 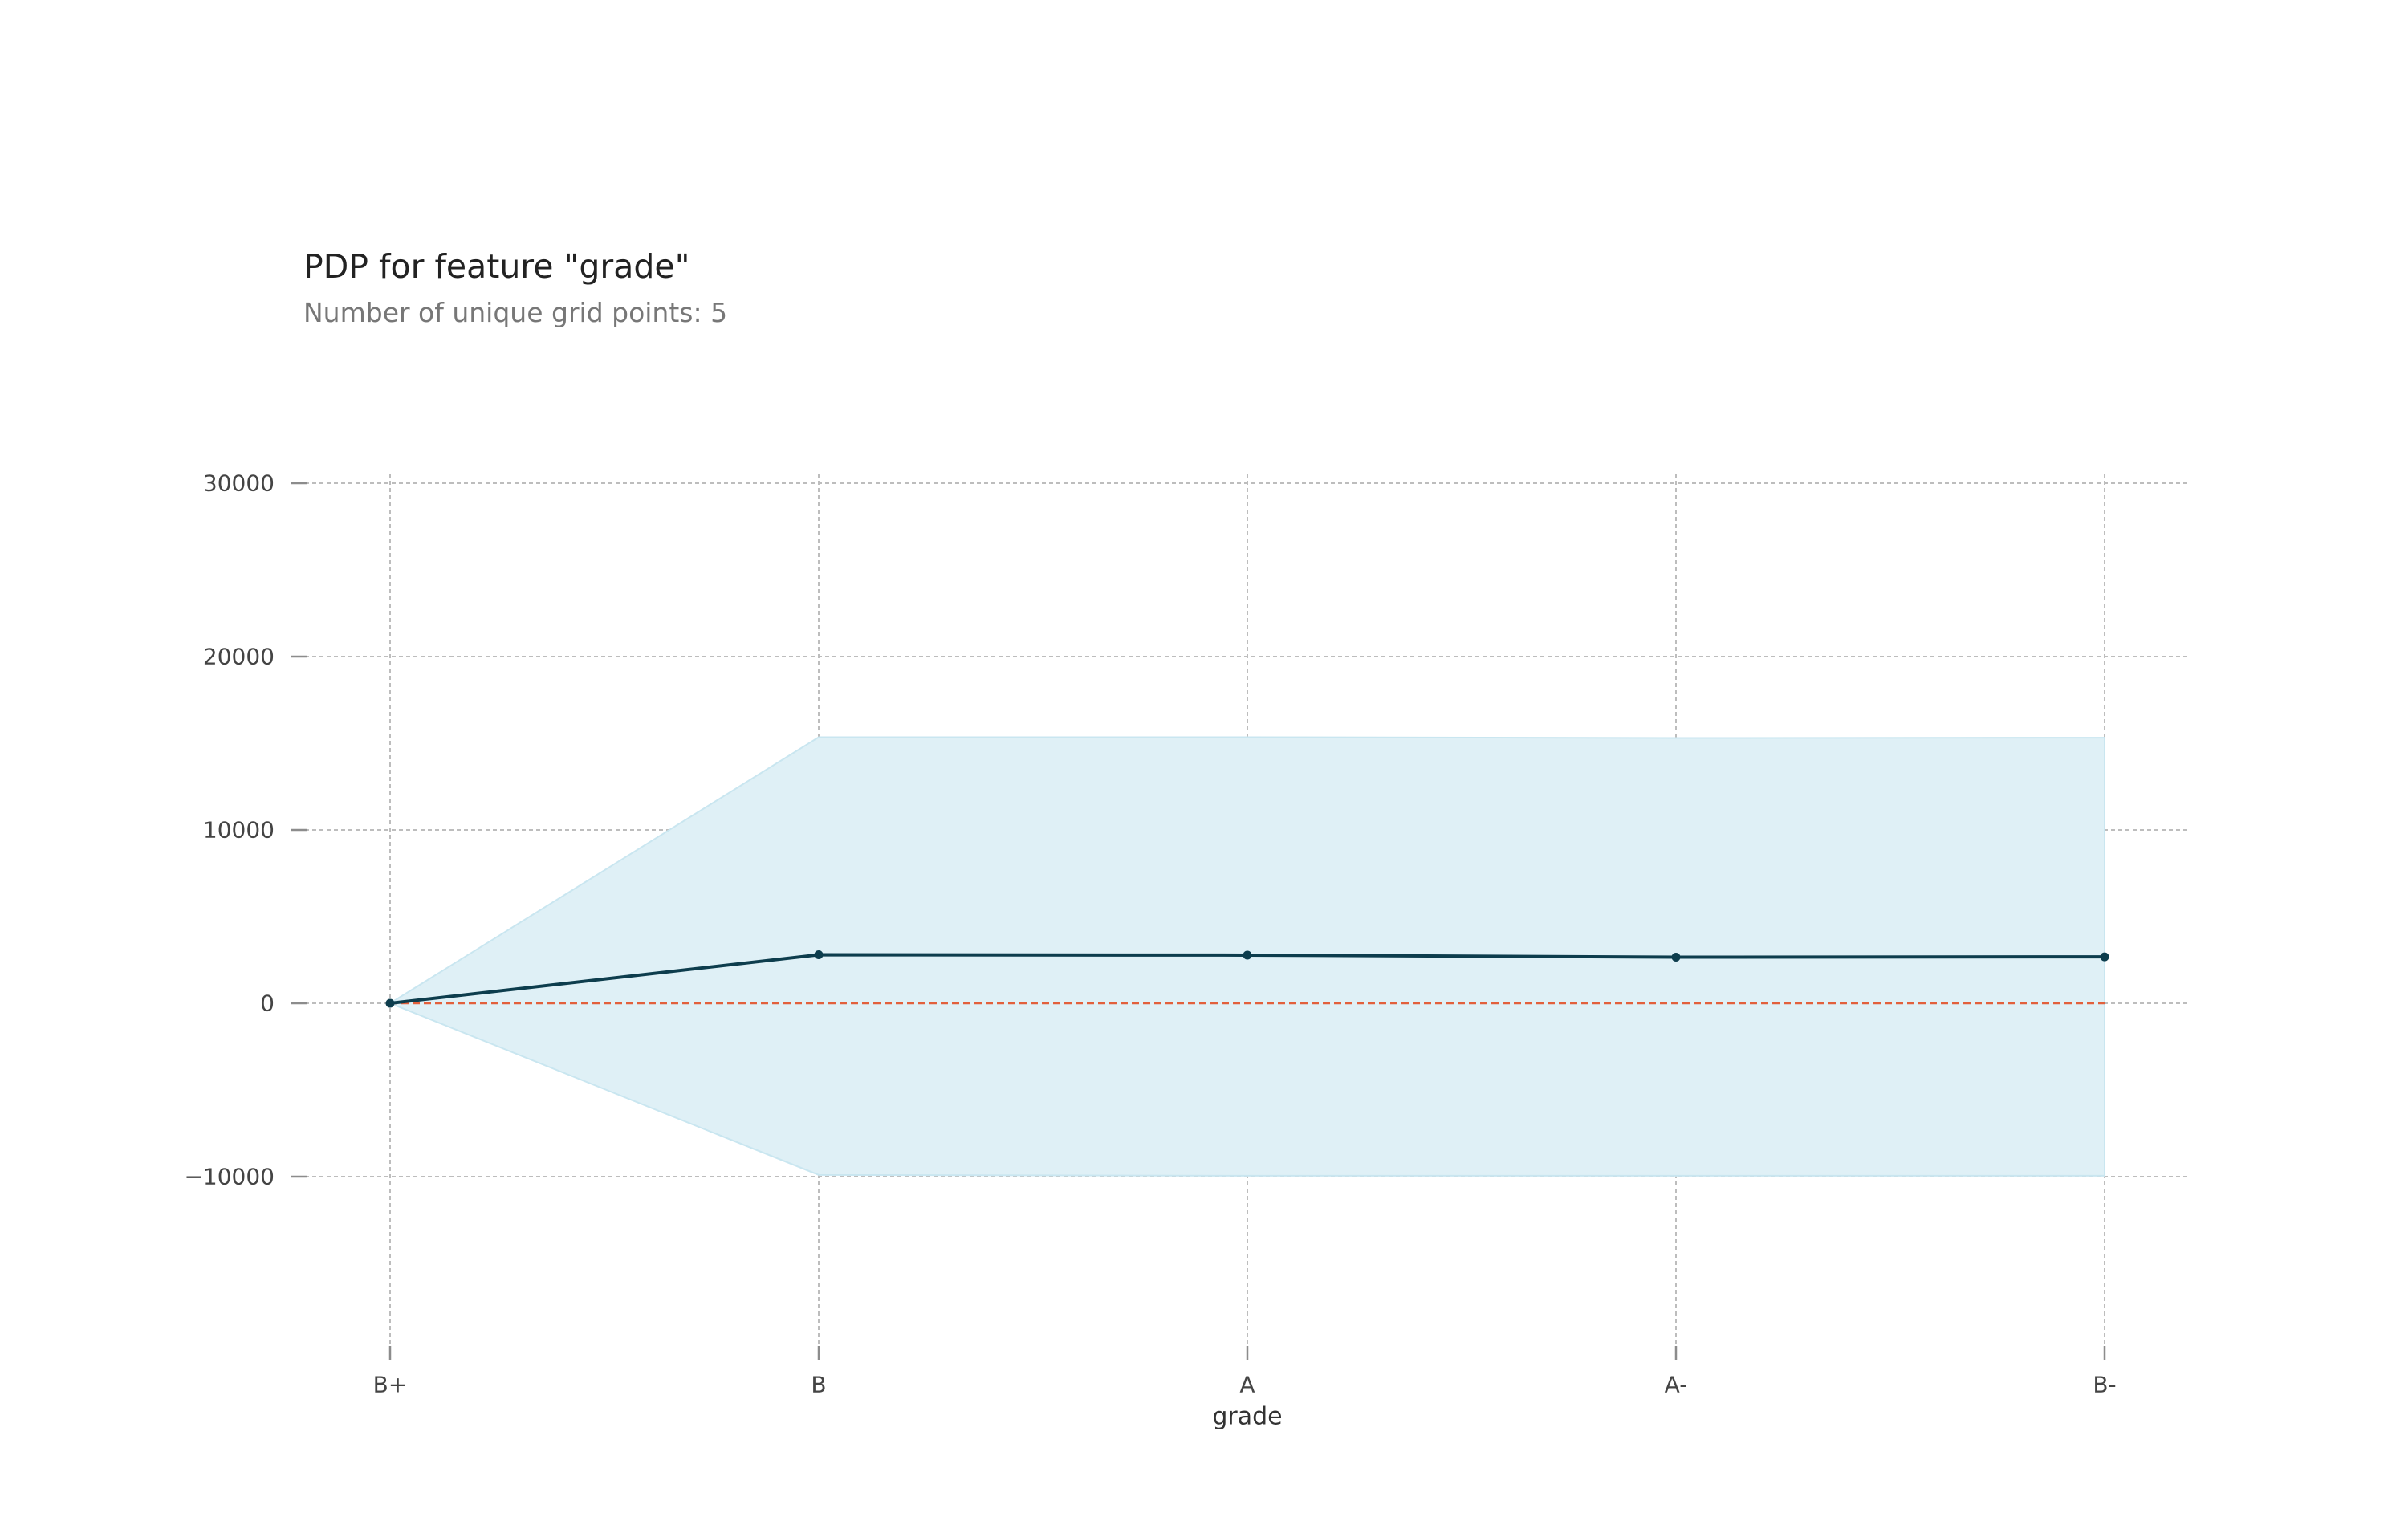 I want to click on x-tick-label: A-, so click(x=1676, y=1385).